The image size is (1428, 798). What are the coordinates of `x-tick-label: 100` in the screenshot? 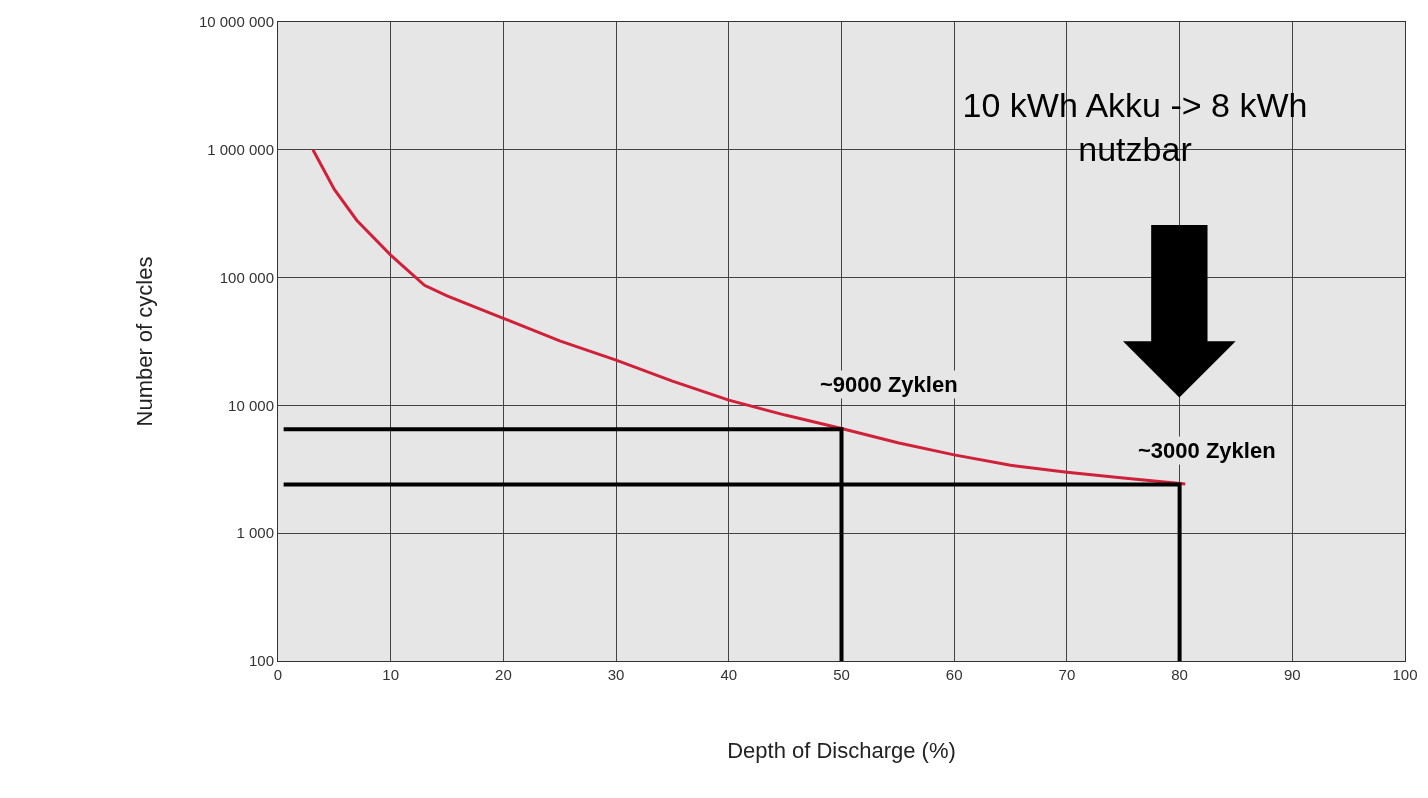 It's located at (1405, 674).